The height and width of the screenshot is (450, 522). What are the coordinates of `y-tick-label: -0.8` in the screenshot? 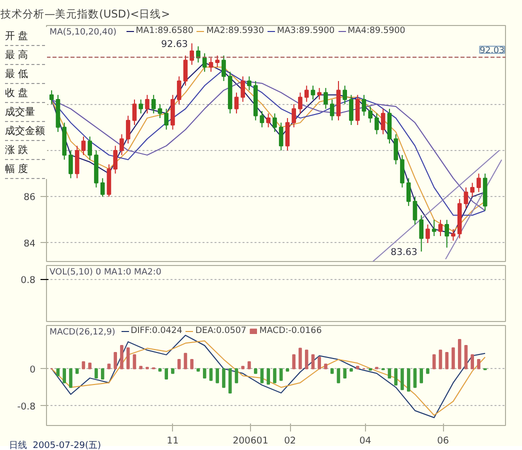 It's located at (26, 406).